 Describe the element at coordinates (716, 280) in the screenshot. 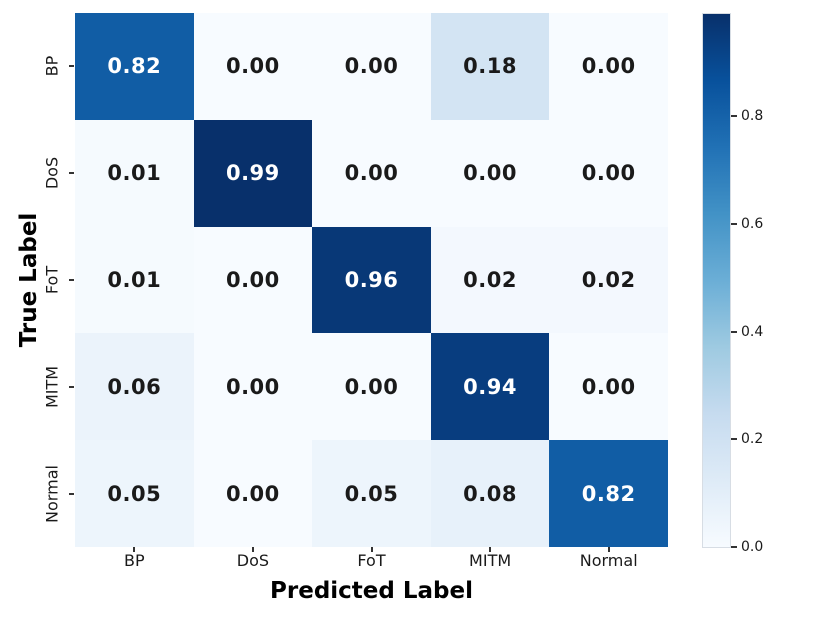

I see `colorbar-gradient` at that location.